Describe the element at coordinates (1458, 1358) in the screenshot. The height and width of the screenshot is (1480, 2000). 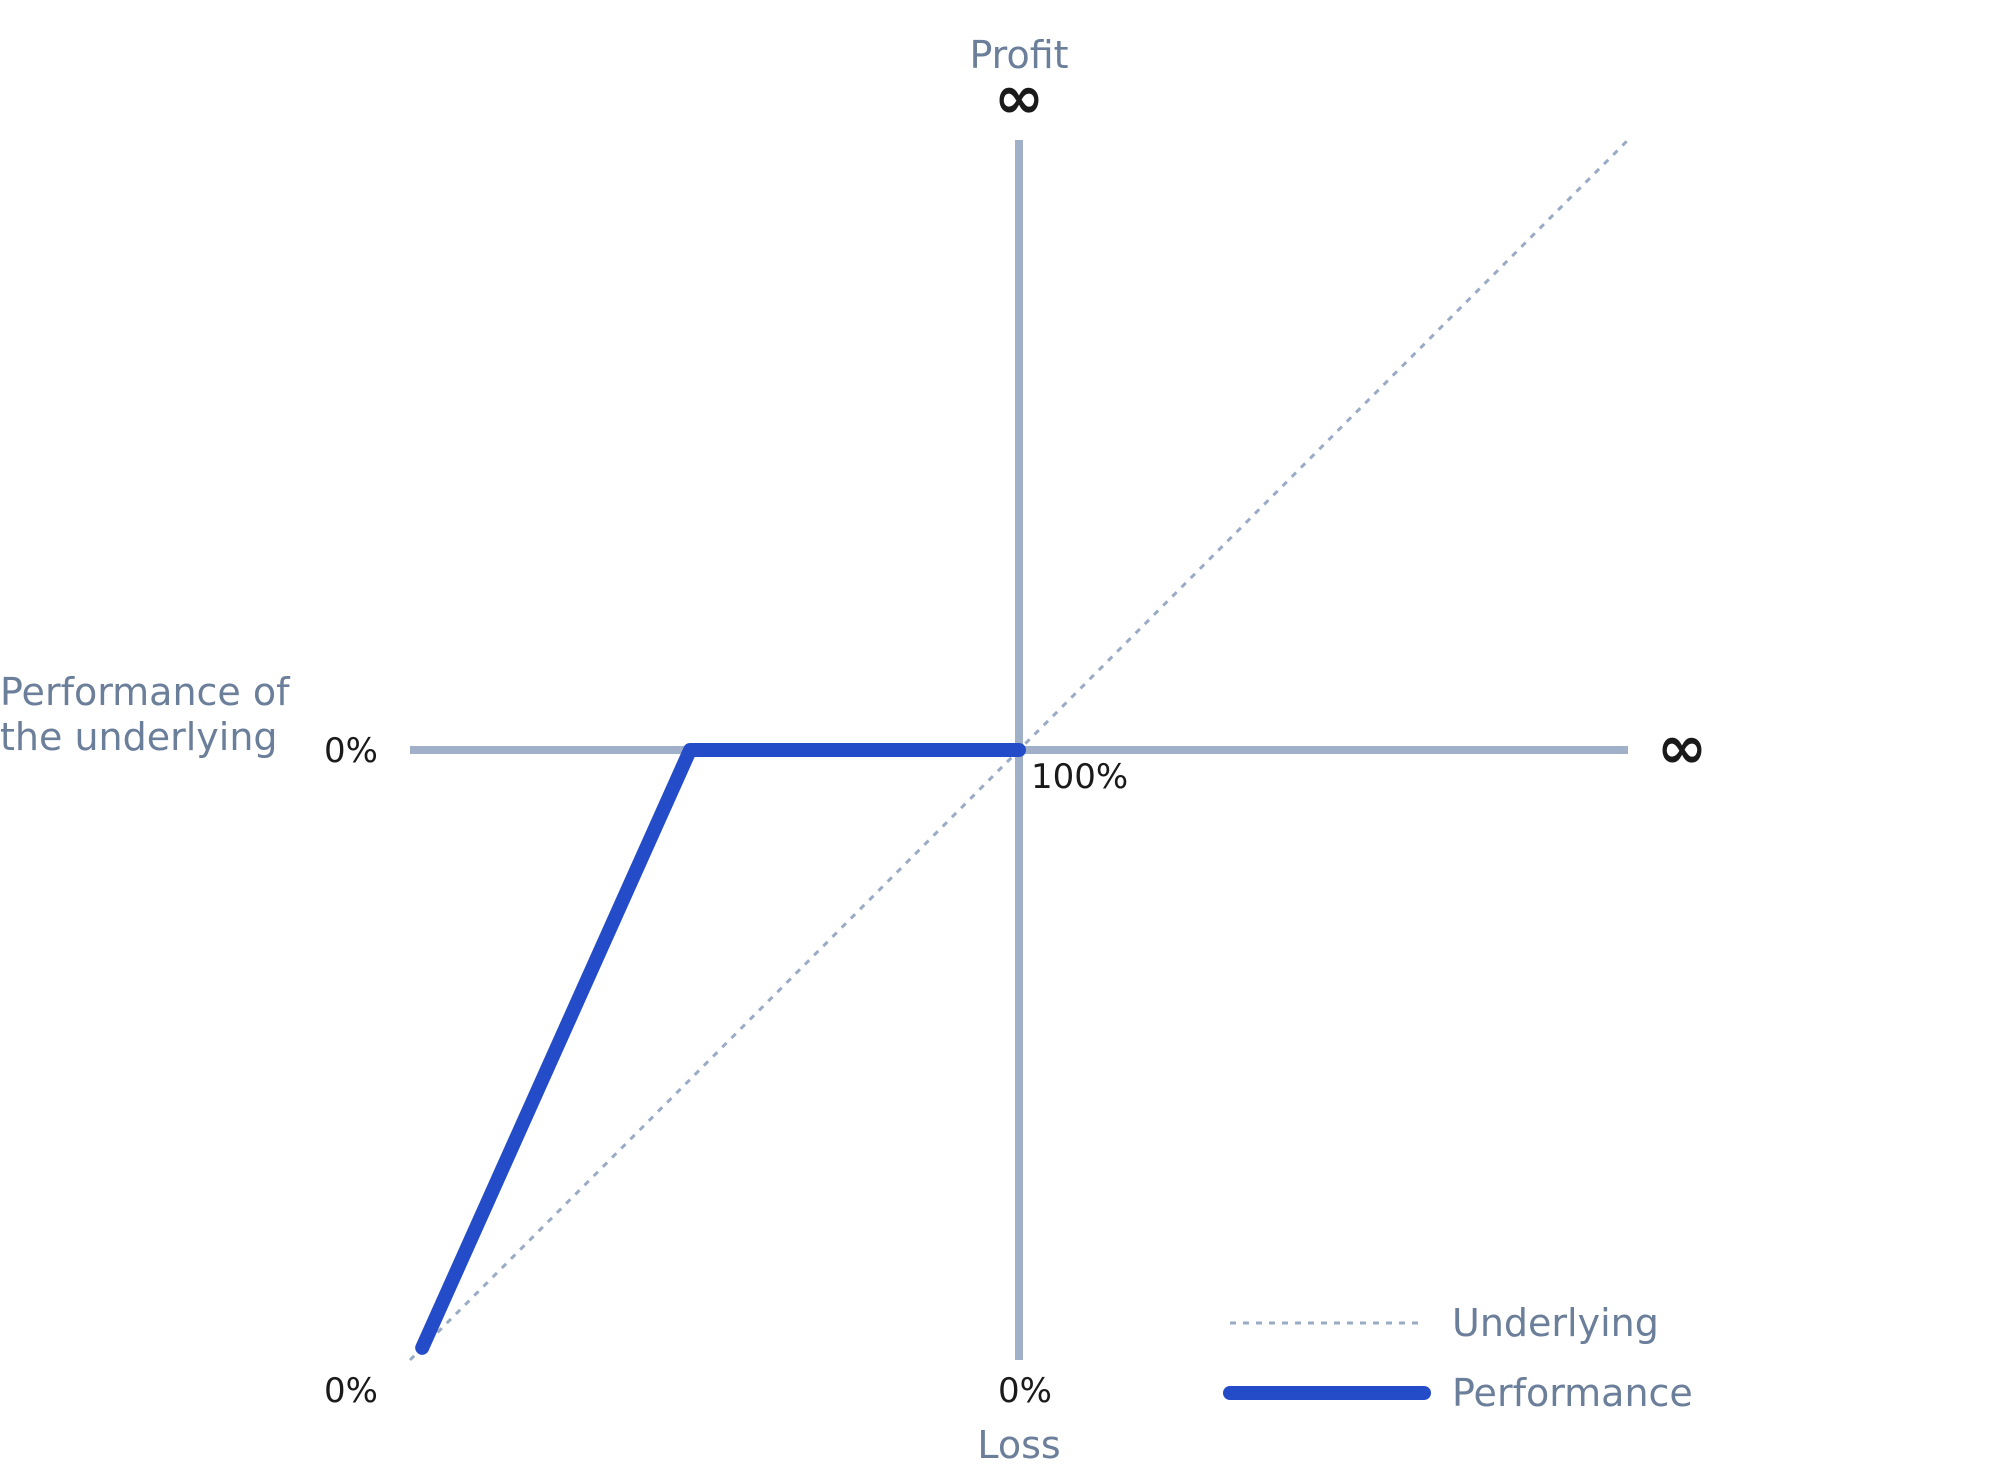
I see `legend: Underlying Performance` at that location.